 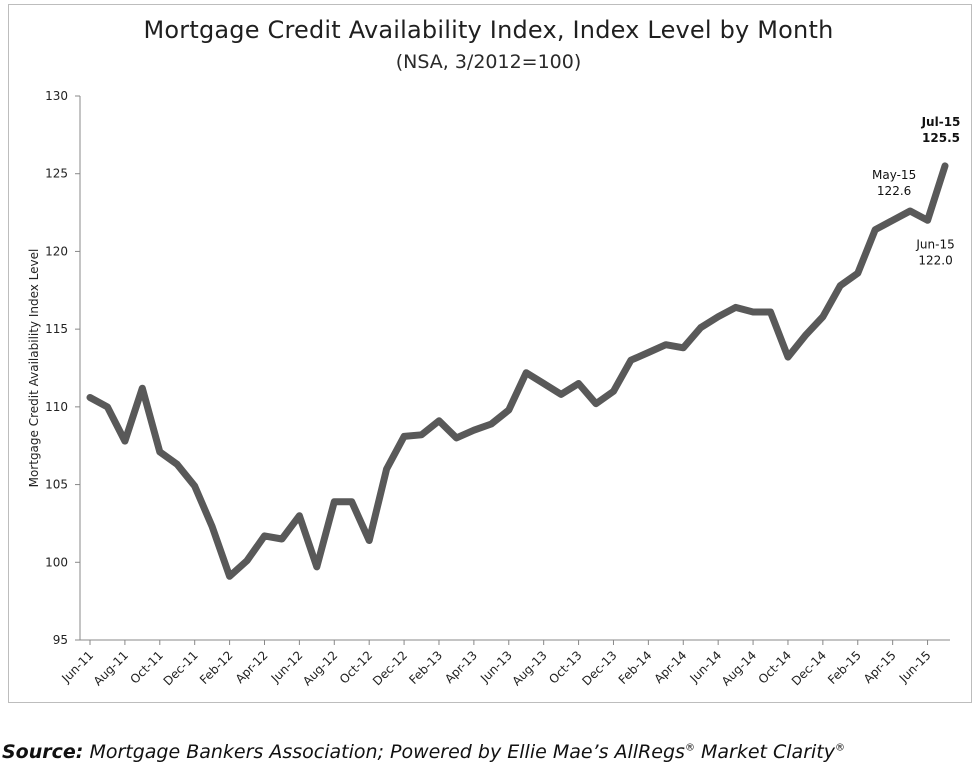 I want to click on y-tick-label: 115, so click(x=56, y=329).